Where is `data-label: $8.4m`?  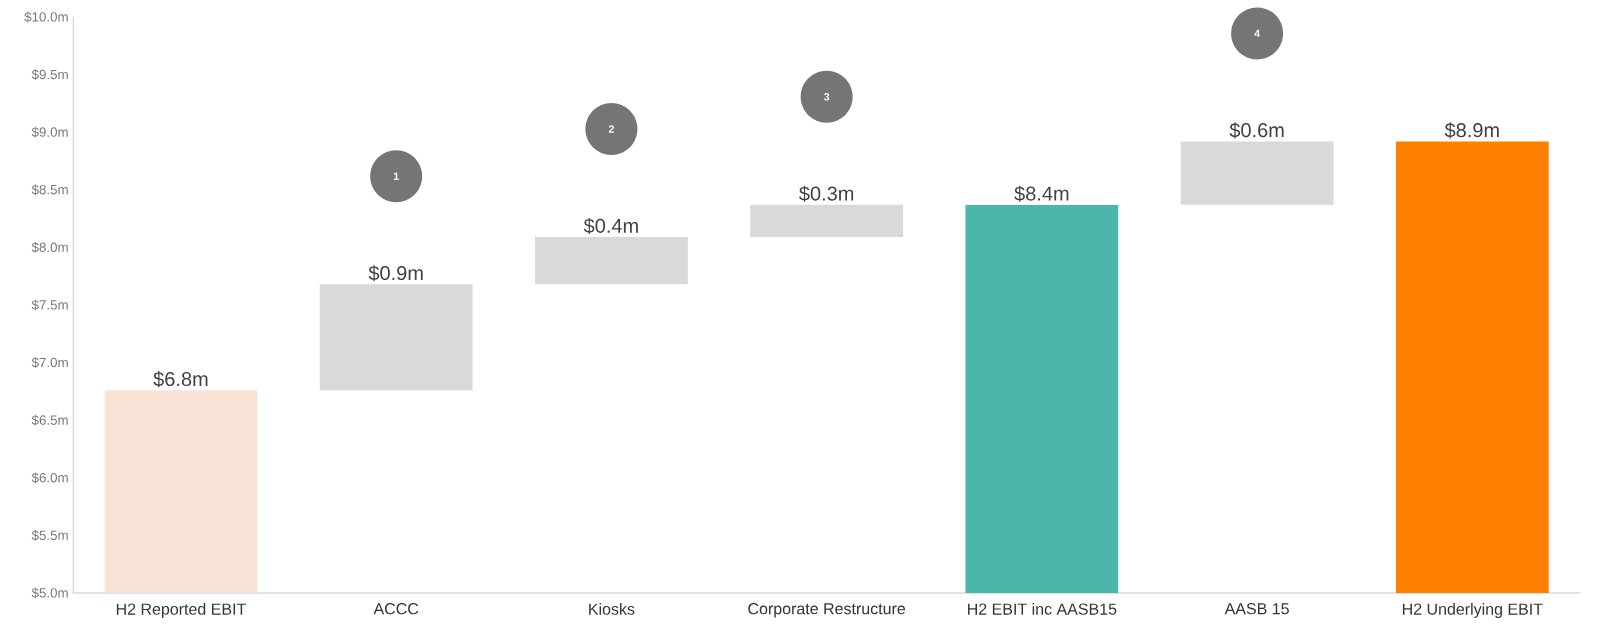
data-label: $8.4m is located at coordinates (1041, 193).